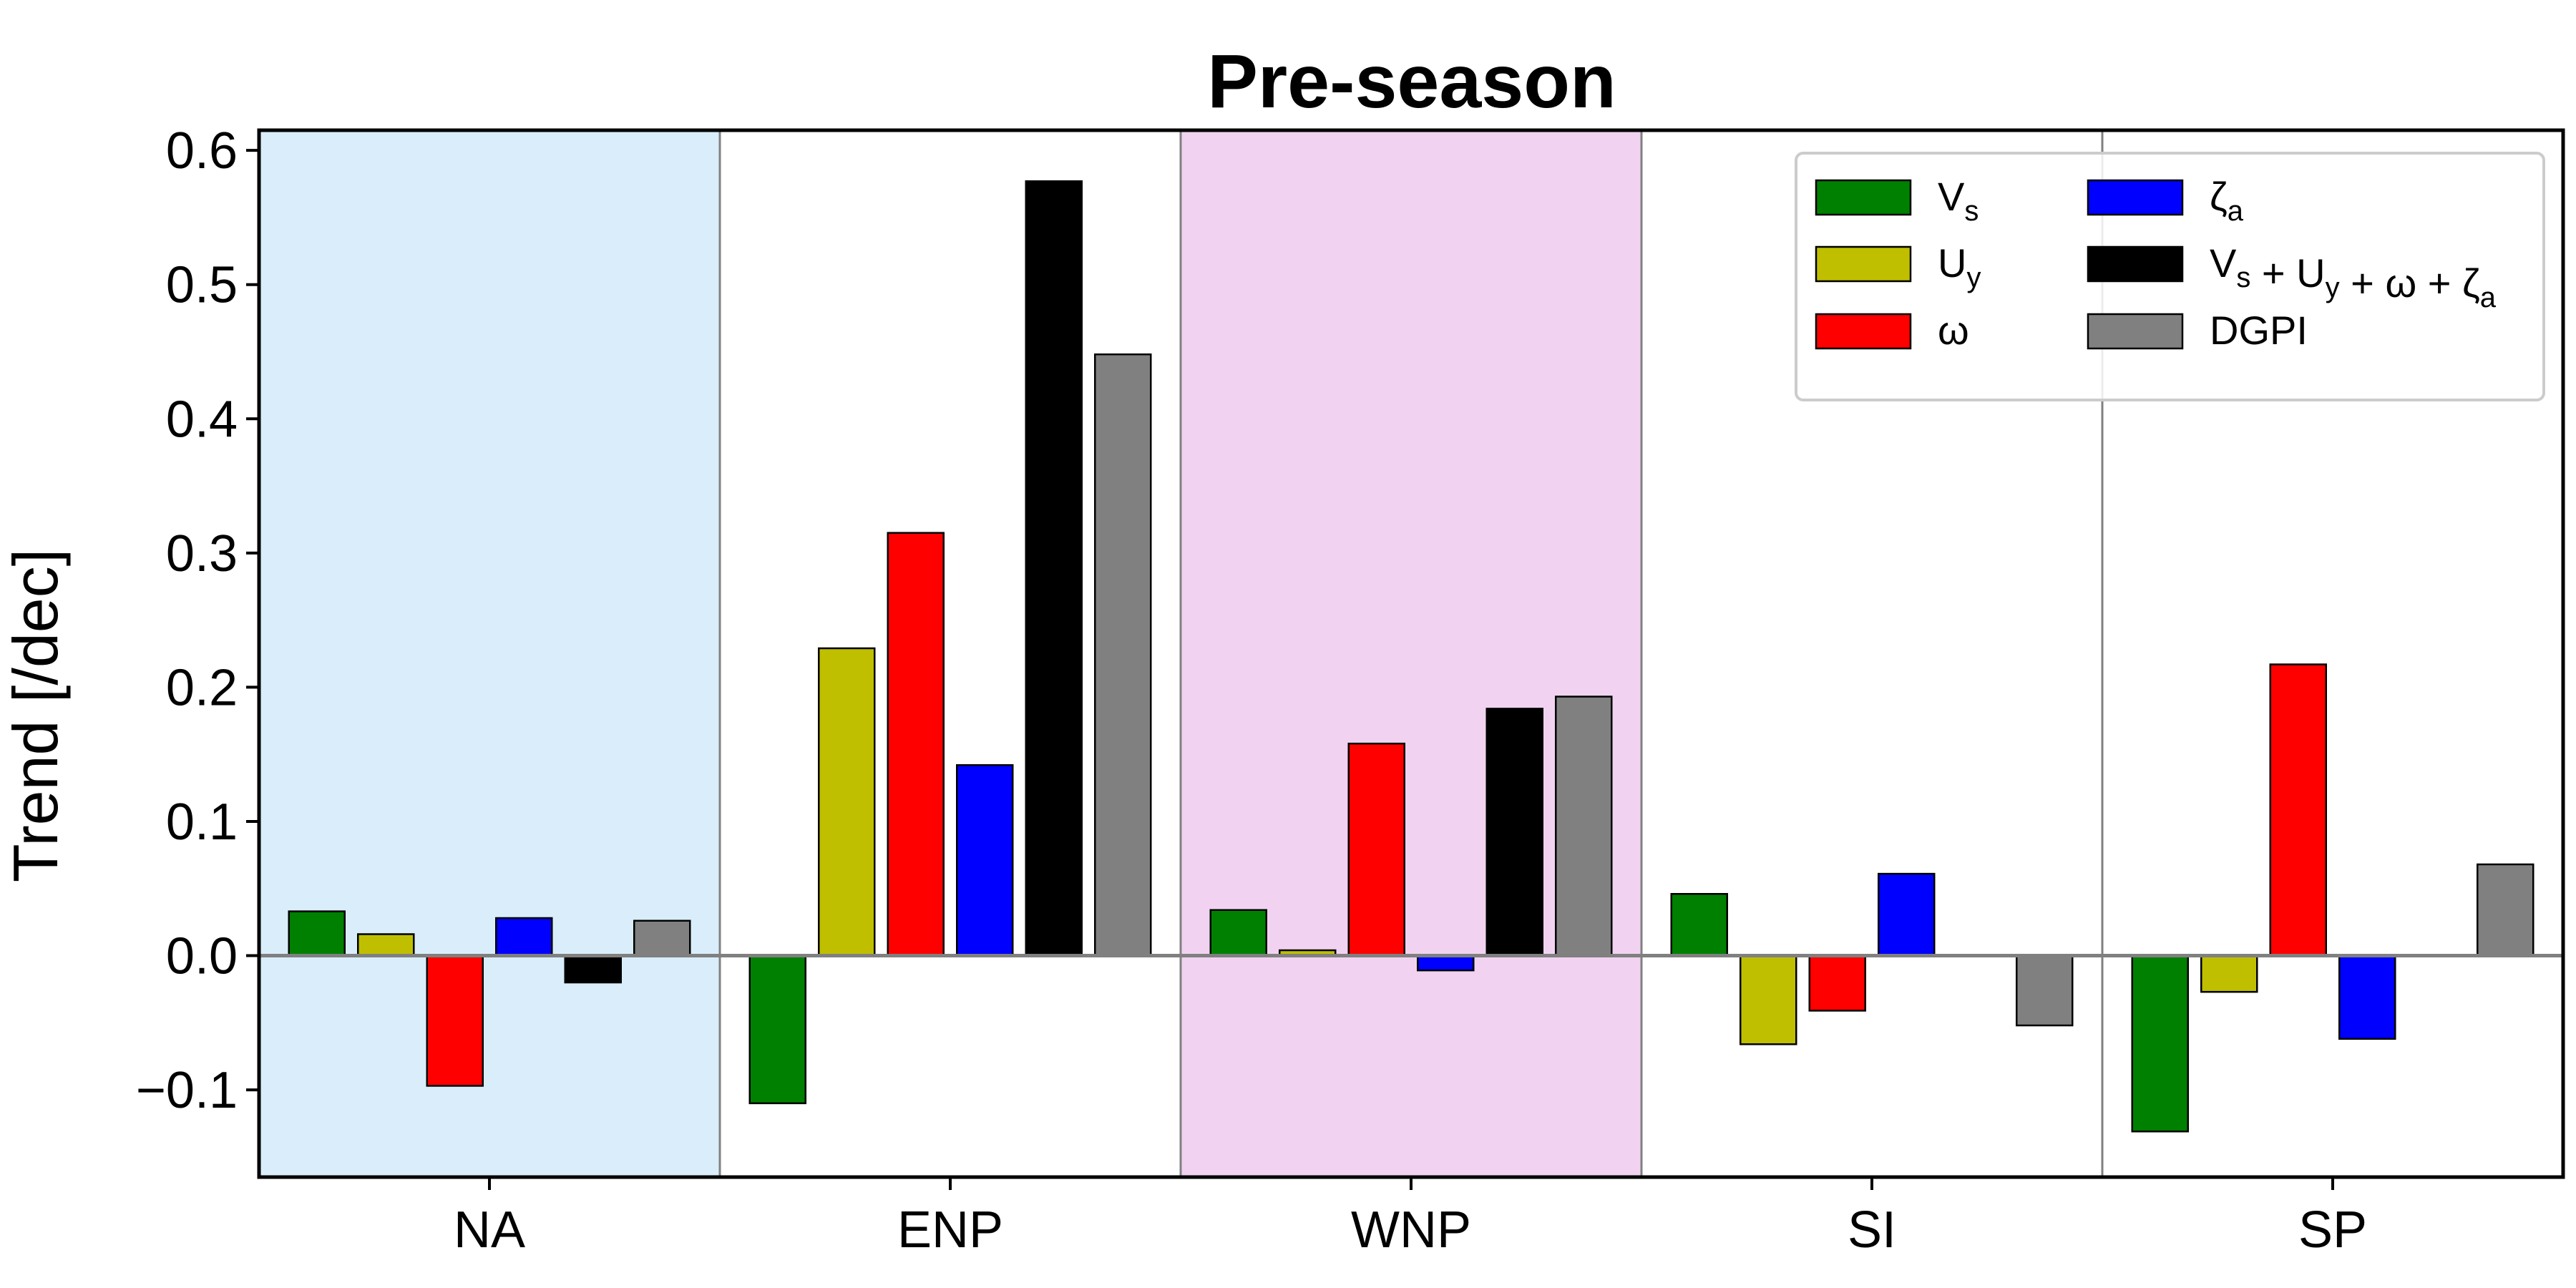 This screenshot has width=2576, height=1288. Describe the element at coordinates (1872, 1230) in the screenshot. I see `x-tick-label-si: SI` at that location.